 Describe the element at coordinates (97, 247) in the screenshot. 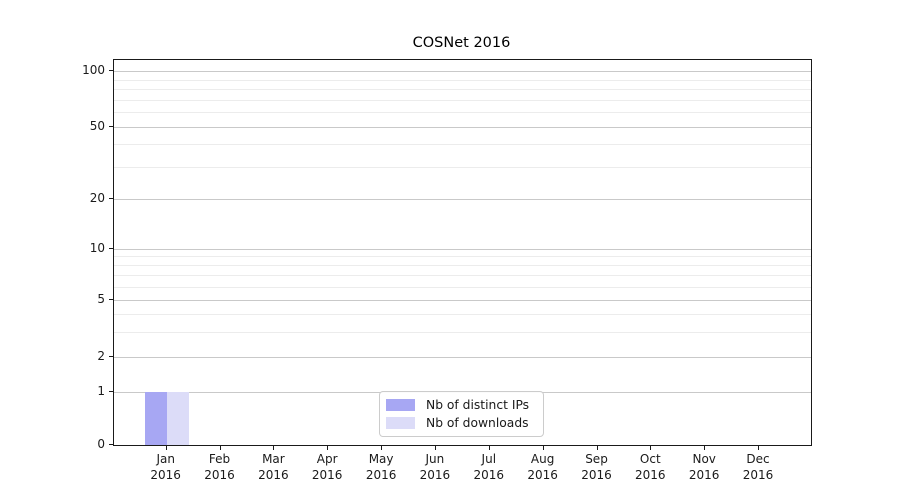

I see `y-tick-label: 10` at that location.